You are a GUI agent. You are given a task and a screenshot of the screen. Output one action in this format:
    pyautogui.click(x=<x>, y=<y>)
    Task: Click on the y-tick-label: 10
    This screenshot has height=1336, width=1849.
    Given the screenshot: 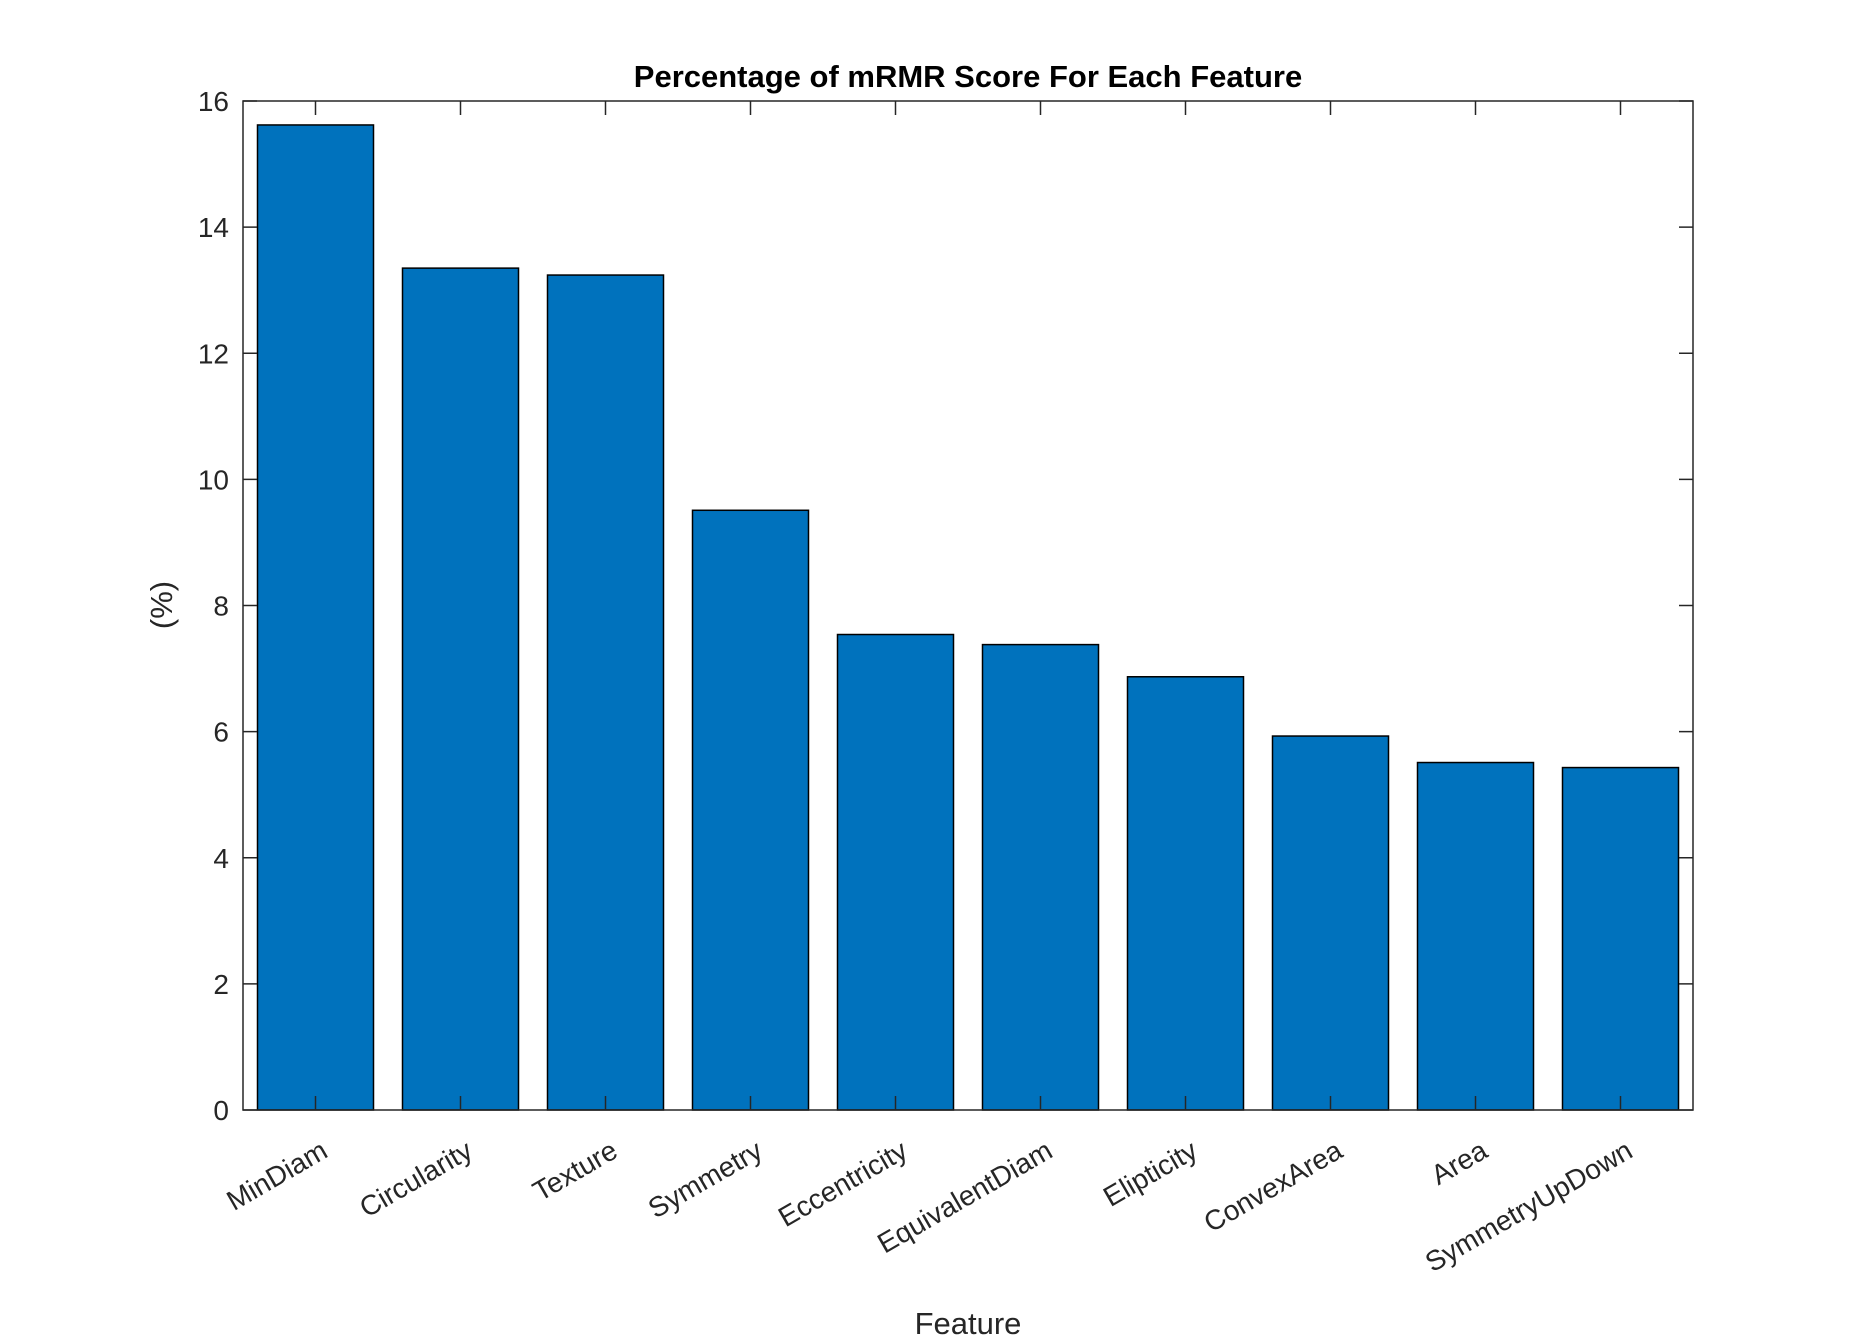 What is the action you would take?
    pyautogui.click(x=213, y=479)
    